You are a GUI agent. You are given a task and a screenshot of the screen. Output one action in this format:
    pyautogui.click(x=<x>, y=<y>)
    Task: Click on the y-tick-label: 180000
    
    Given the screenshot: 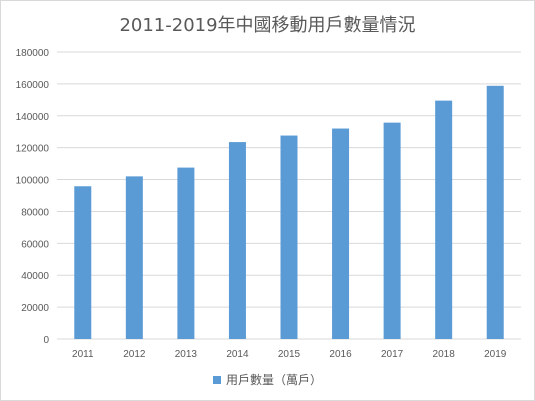 What is the action you would take?
    pyautogui.click(x=33, y=53)
    